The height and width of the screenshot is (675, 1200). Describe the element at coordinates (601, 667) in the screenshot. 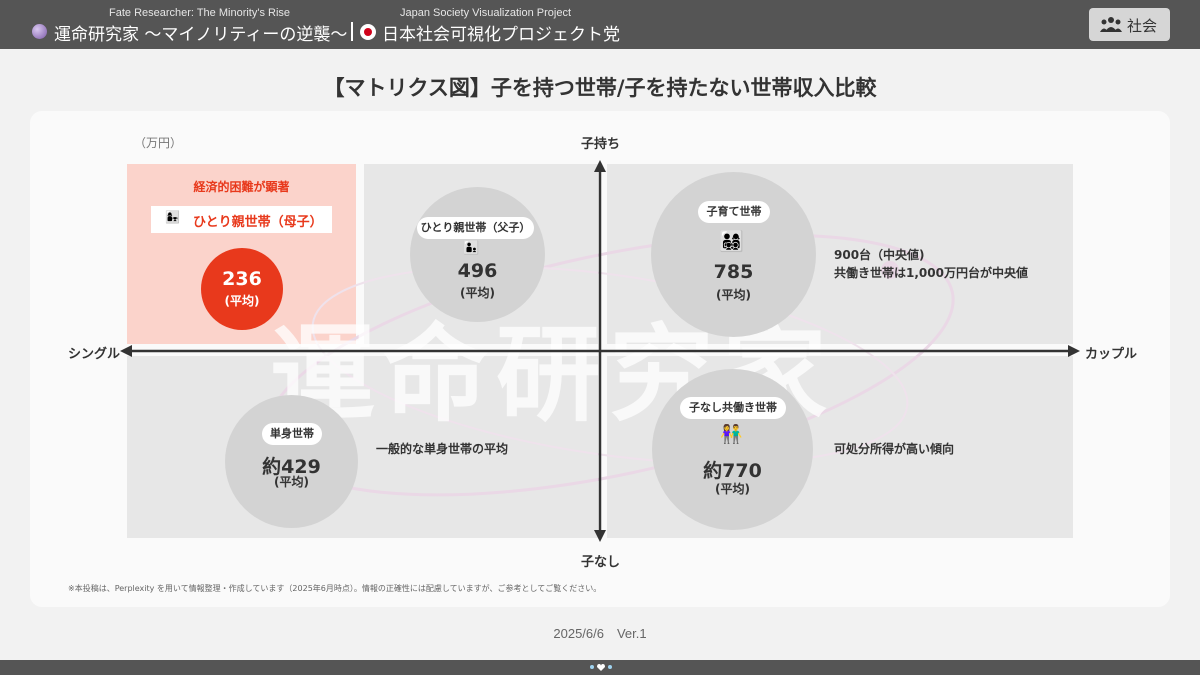

I see `heart-ornament-icon` at that location.